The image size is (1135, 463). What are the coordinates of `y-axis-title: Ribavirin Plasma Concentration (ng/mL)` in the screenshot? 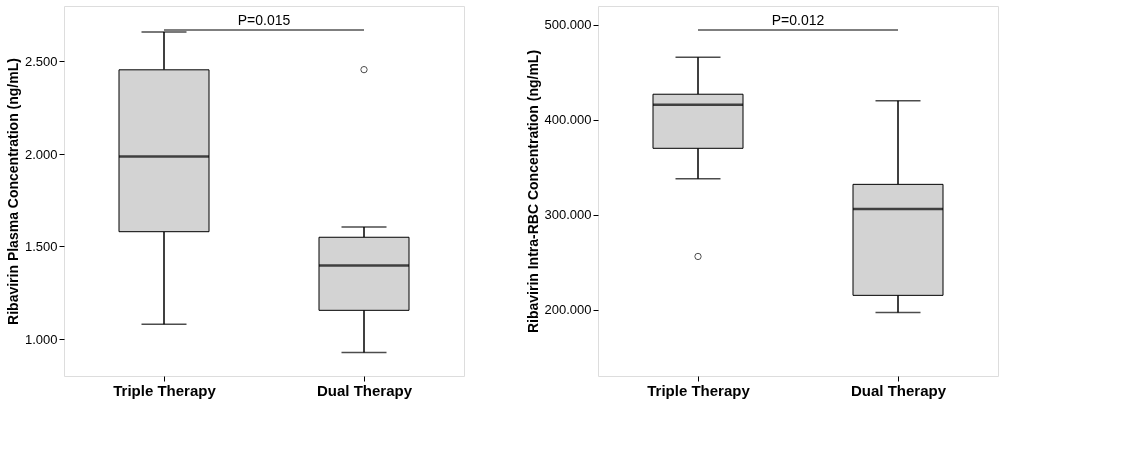 It's located at (12, 191).